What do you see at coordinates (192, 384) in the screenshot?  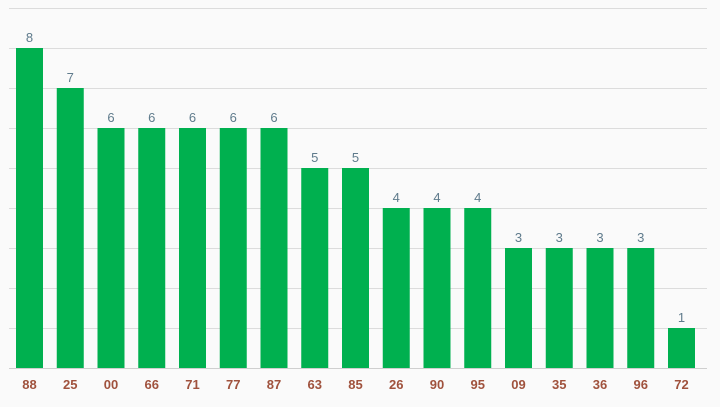 I see `x-tick-label-71: 71` at bounding box center [192, 384].